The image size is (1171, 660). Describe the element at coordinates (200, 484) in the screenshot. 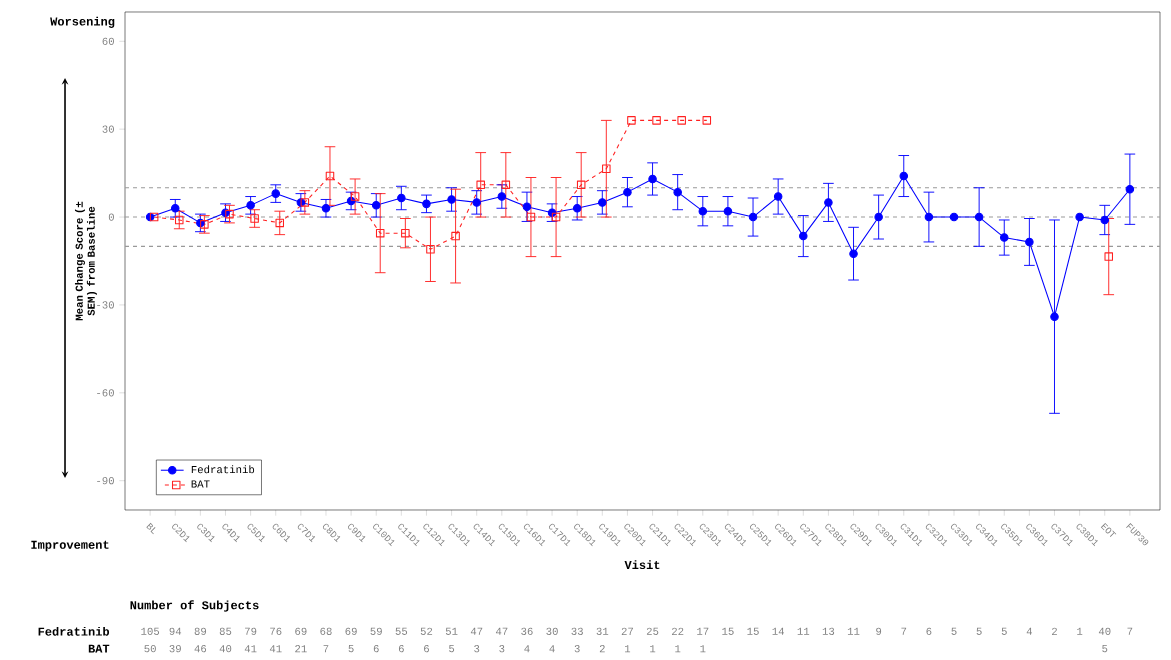

I see `legend-label: BAT` at that location.